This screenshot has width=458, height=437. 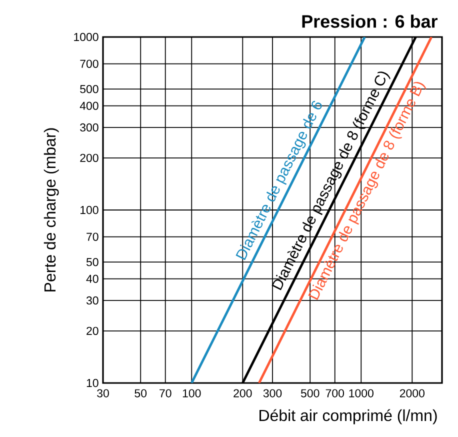 What do you see at coordinates (191, 393) in the screenshot?
I see `x-tick-label: 100` at bounding box center [191, 393].